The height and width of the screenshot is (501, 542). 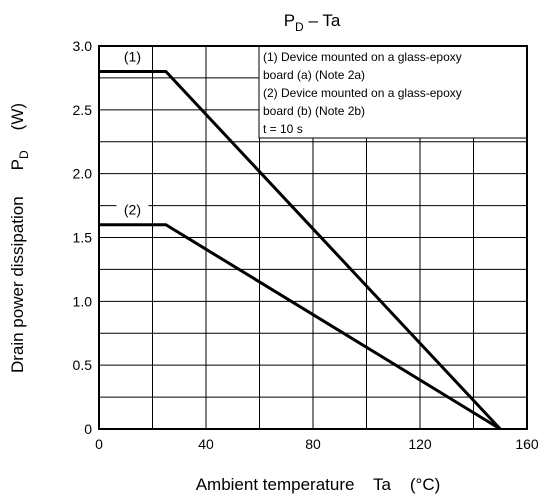 I want to click on series-label-2: (2), so click(x=132, y=210).